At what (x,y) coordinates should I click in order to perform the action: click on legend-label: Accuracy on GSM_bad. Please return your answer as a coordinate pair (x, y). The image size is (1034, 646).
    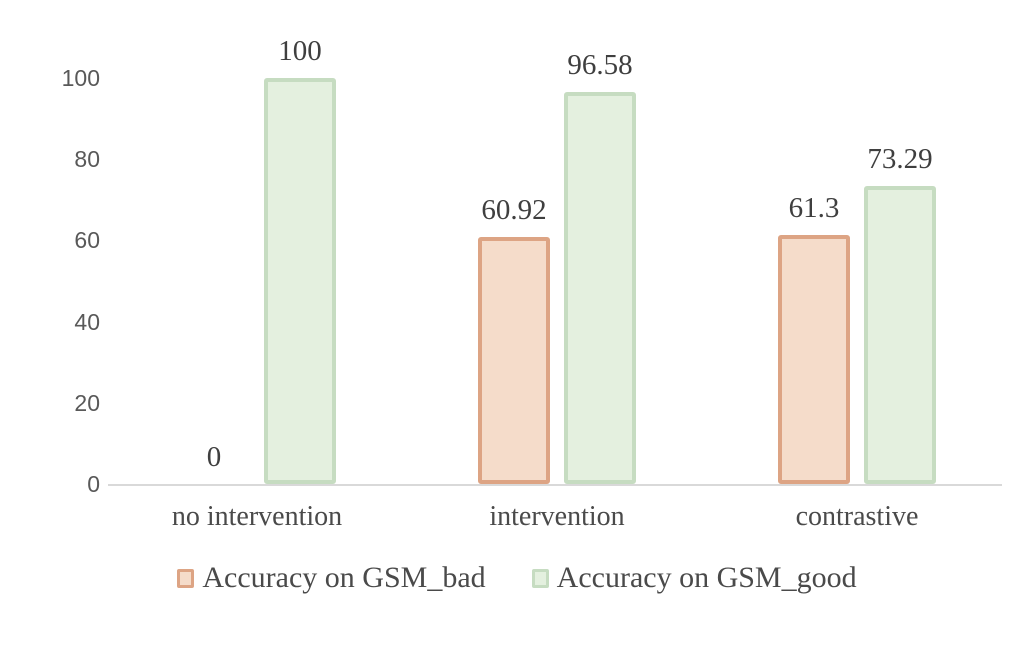
    Looking at the image, I should click on (344, 577).